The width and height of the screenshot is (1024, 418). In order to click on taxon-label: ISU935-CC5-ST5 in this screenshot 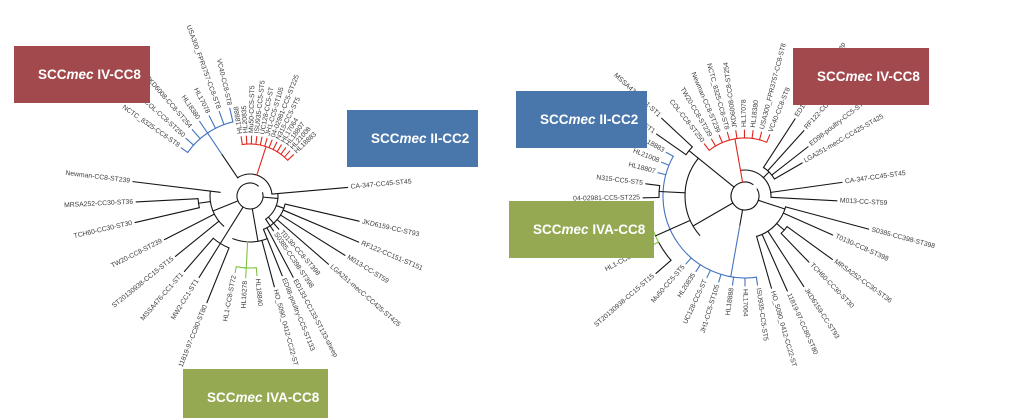, I will do `click(761, 315)`.